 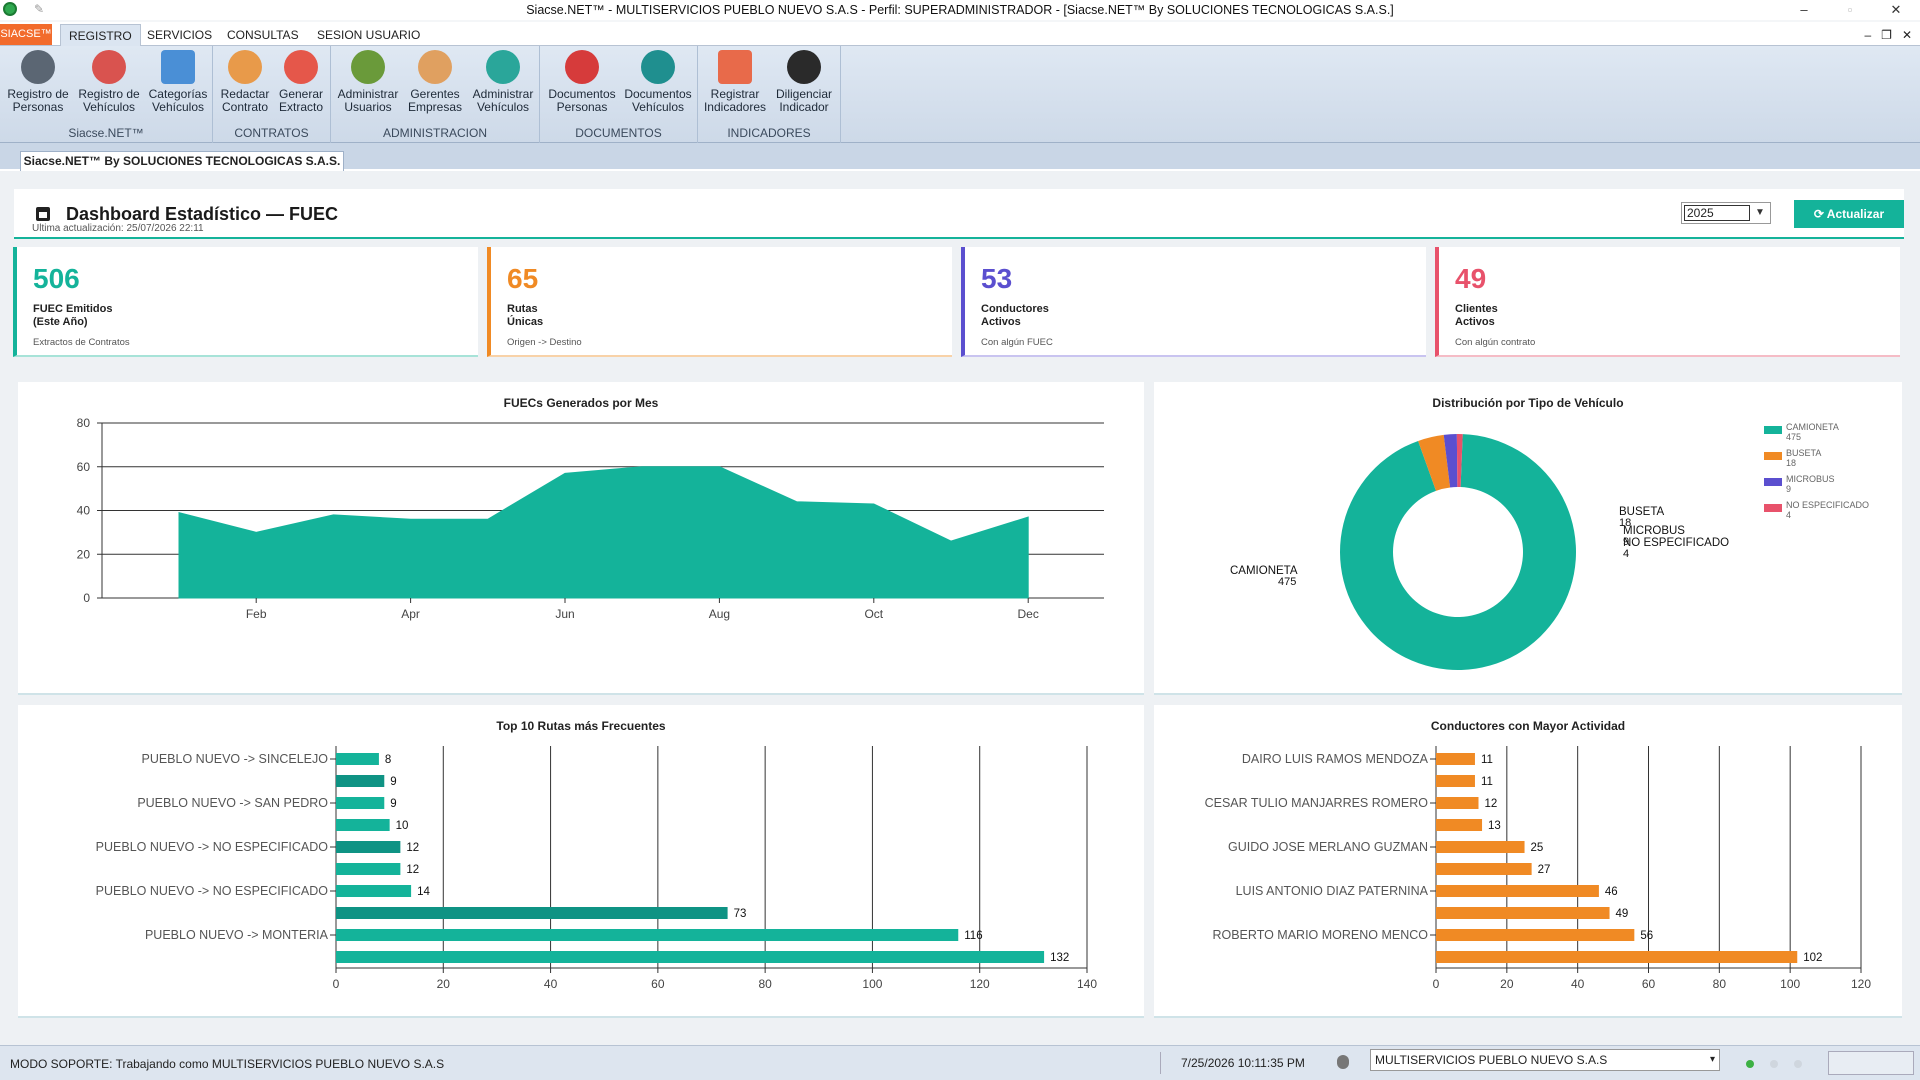 I want to click on mdi-minimize-icon: ‒, so click(x=1868, y=35).